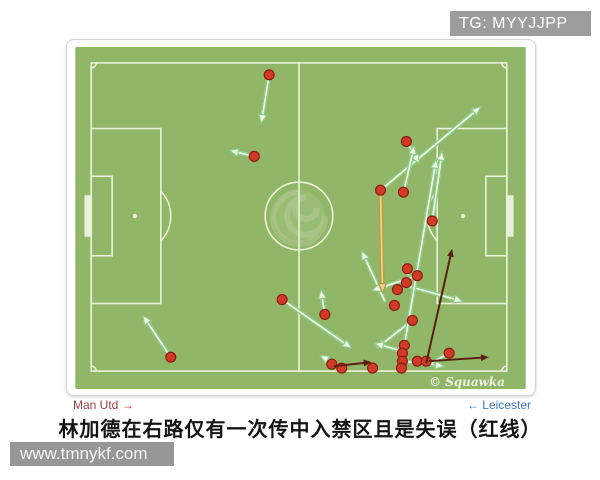  What do you see at coordinates (467, 382) in the screenshot?
I see `squawka-credit: © Squawka` at bounding box center [467, 382].